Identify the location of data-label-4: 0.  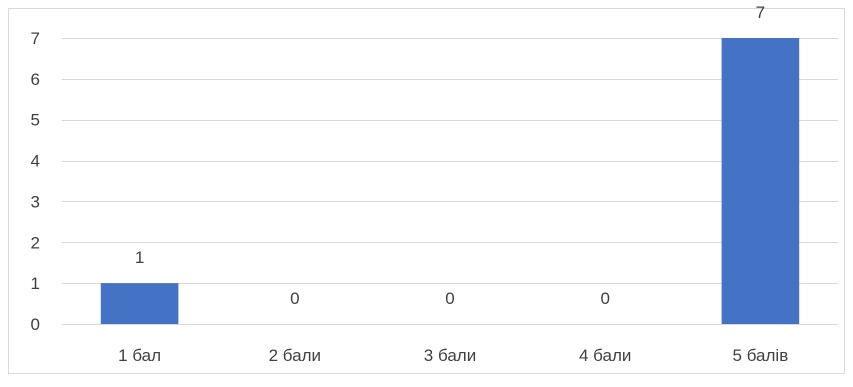
(604, 298).